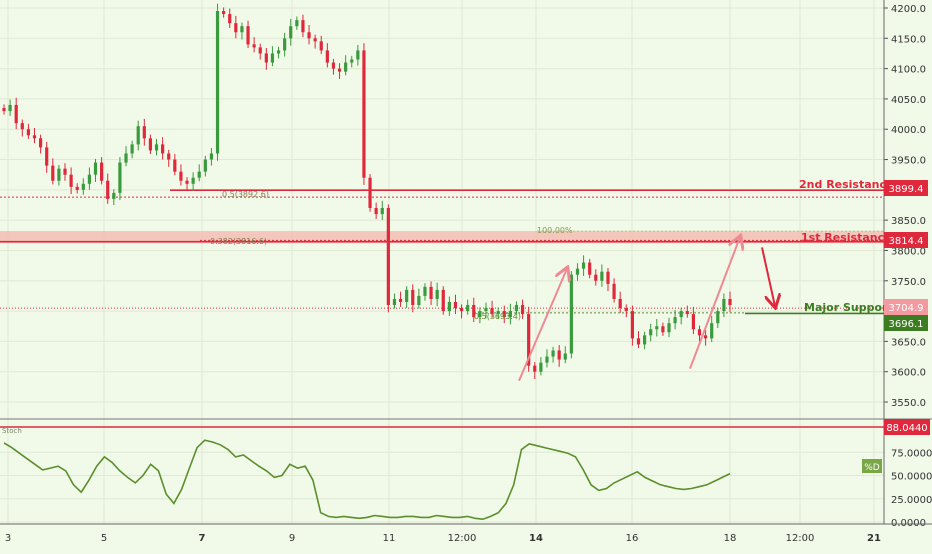 The image size is (932, 554). What do you see at coordinates (536, 538) in the screenshot?
I see `time-tick-label: 14` at bounding box center [536, 538].